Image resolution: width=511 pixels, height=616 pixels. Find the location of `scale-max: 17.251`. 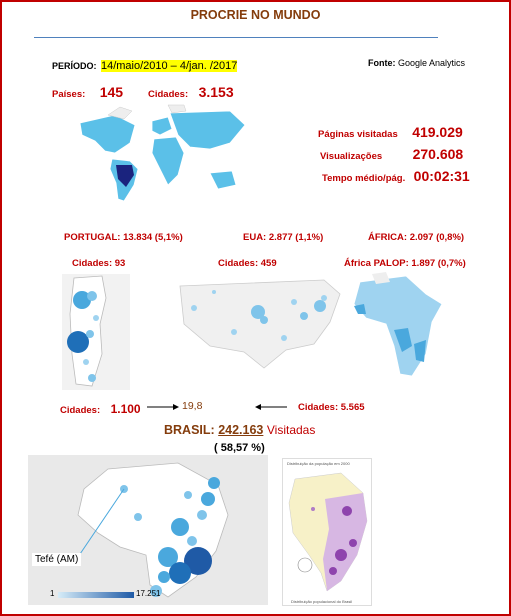

scale-max: 17.251 is located at coordinates (148, 593).